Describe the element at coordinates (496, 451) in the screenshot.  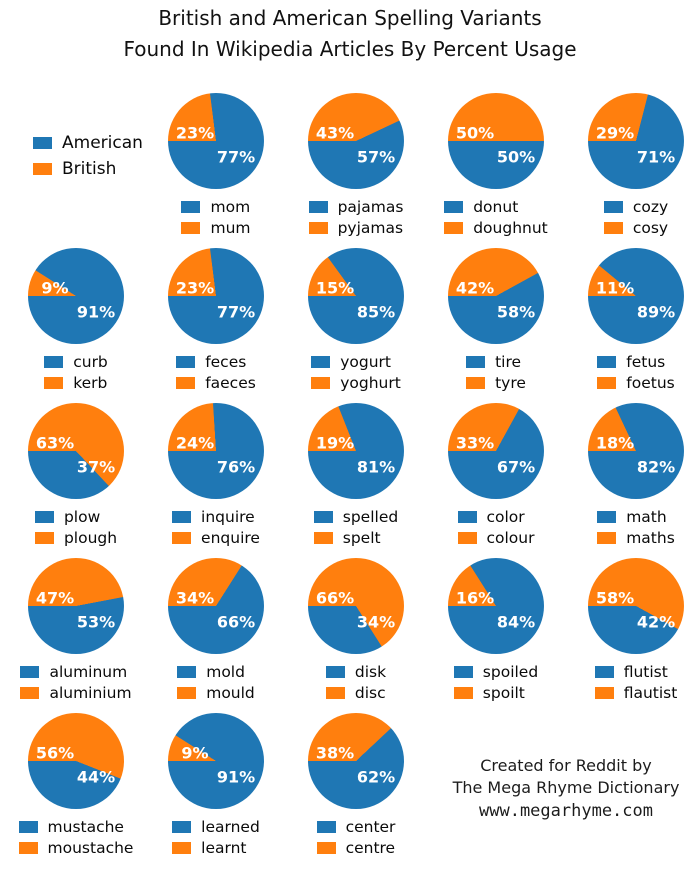
I see `pie-chart: 33% 67%` at that location.